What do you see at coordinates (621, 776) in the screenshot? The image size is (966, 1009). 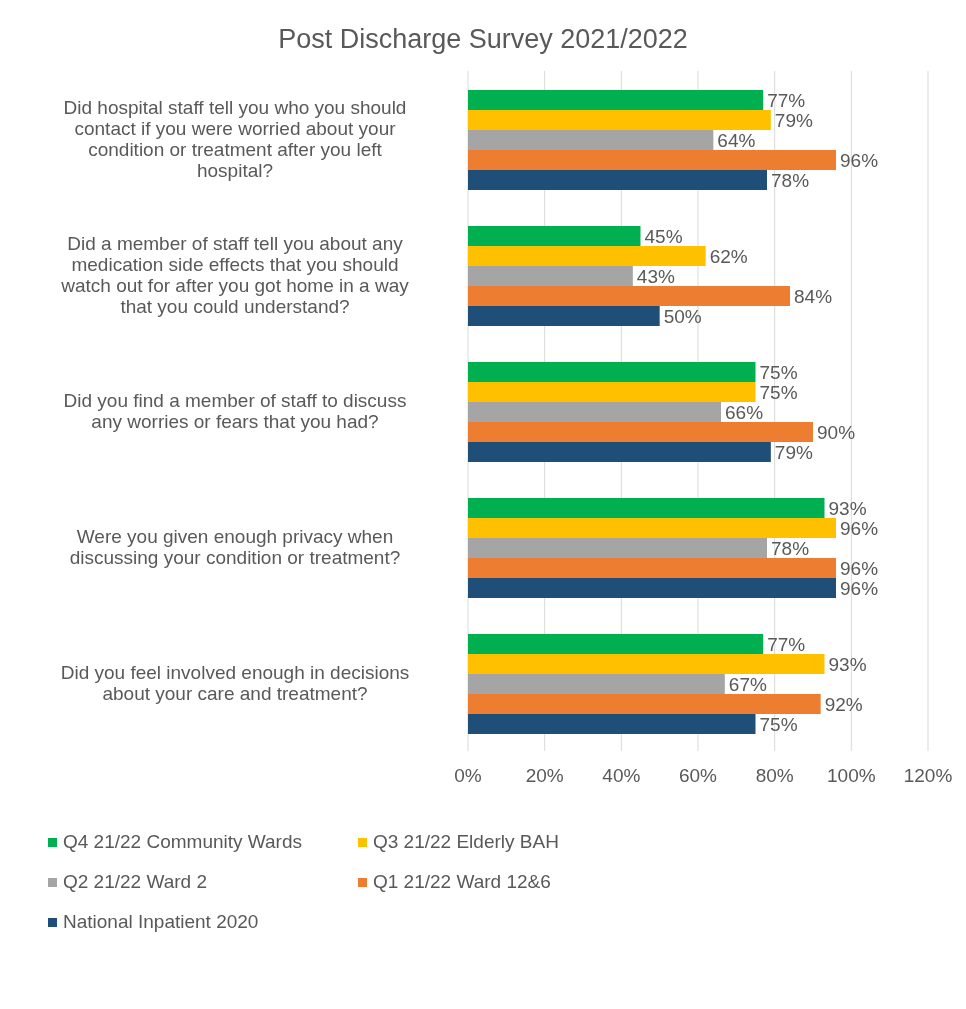 I see `x-tick-label: 40%` at bounding box center [621, 776].